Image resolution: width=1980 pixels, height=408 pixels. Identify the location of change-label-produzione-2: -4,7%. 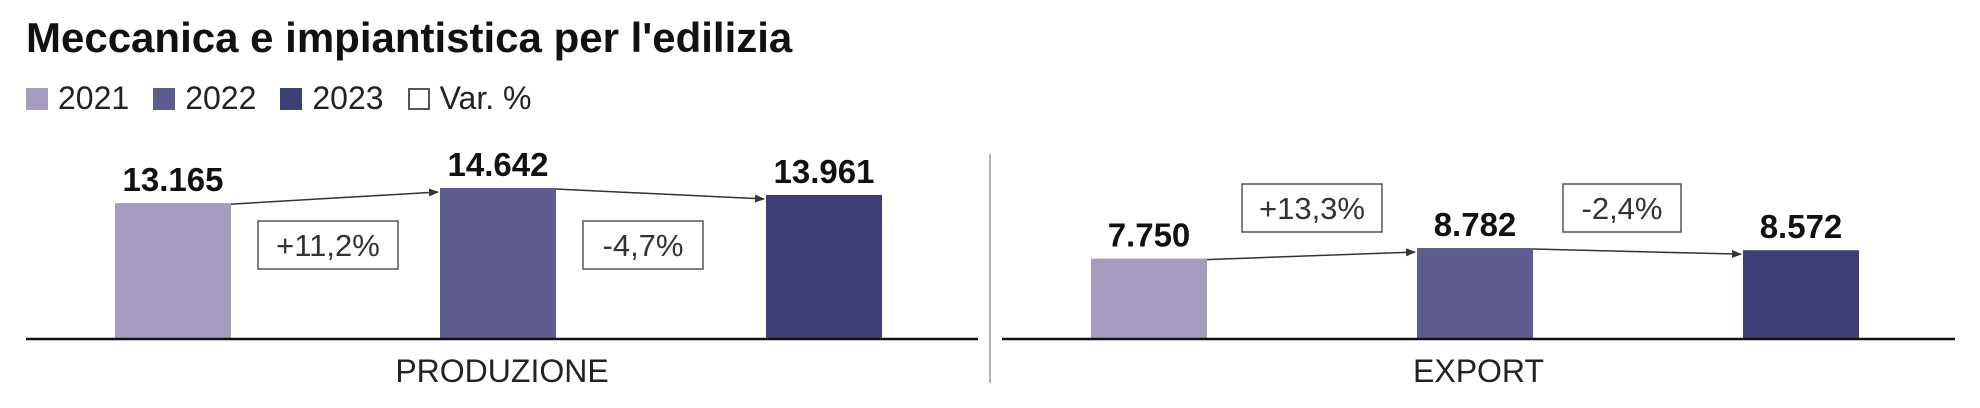
(643, 245).